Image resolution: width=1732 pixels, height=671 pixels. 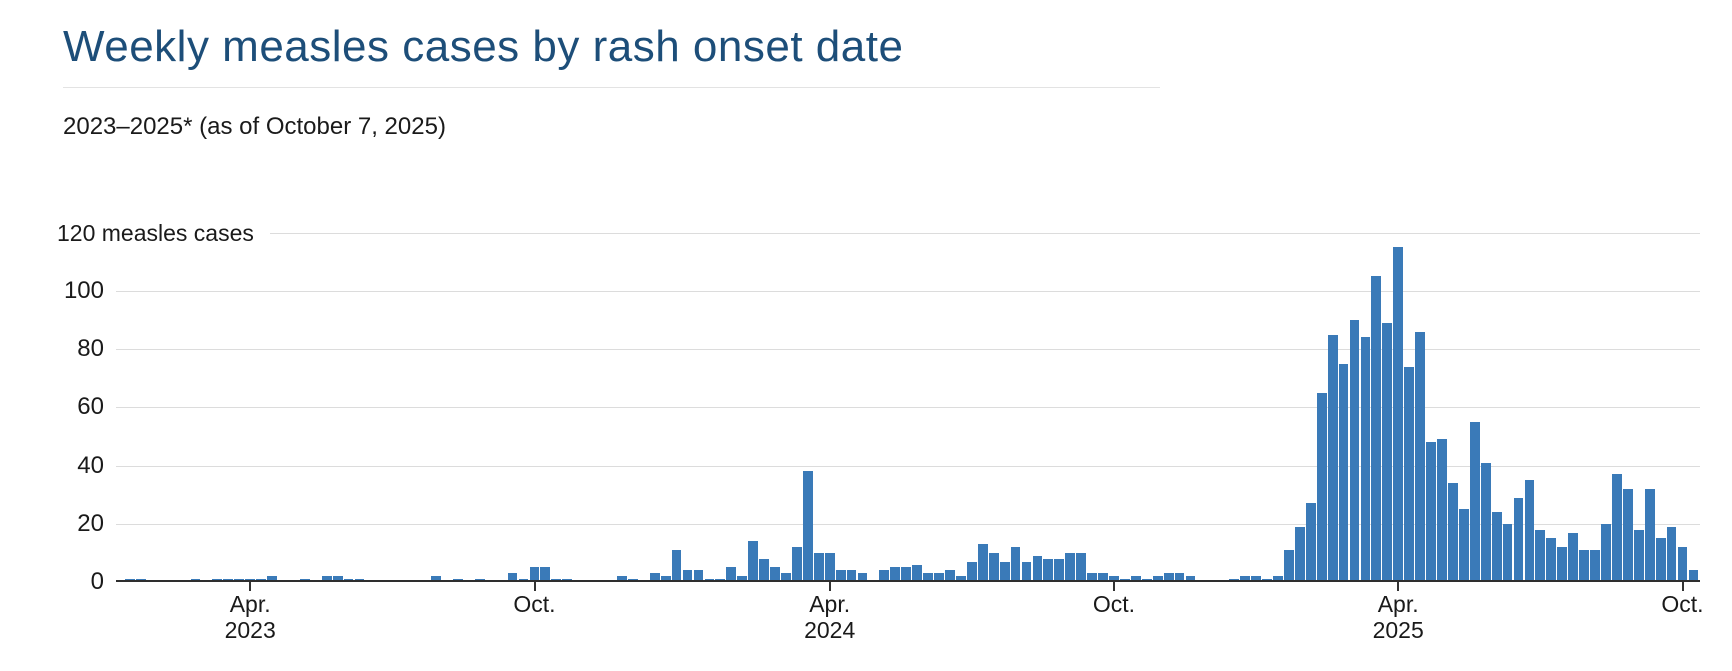 I want to click on x-axis-baseline, so click(x=908, y=581).